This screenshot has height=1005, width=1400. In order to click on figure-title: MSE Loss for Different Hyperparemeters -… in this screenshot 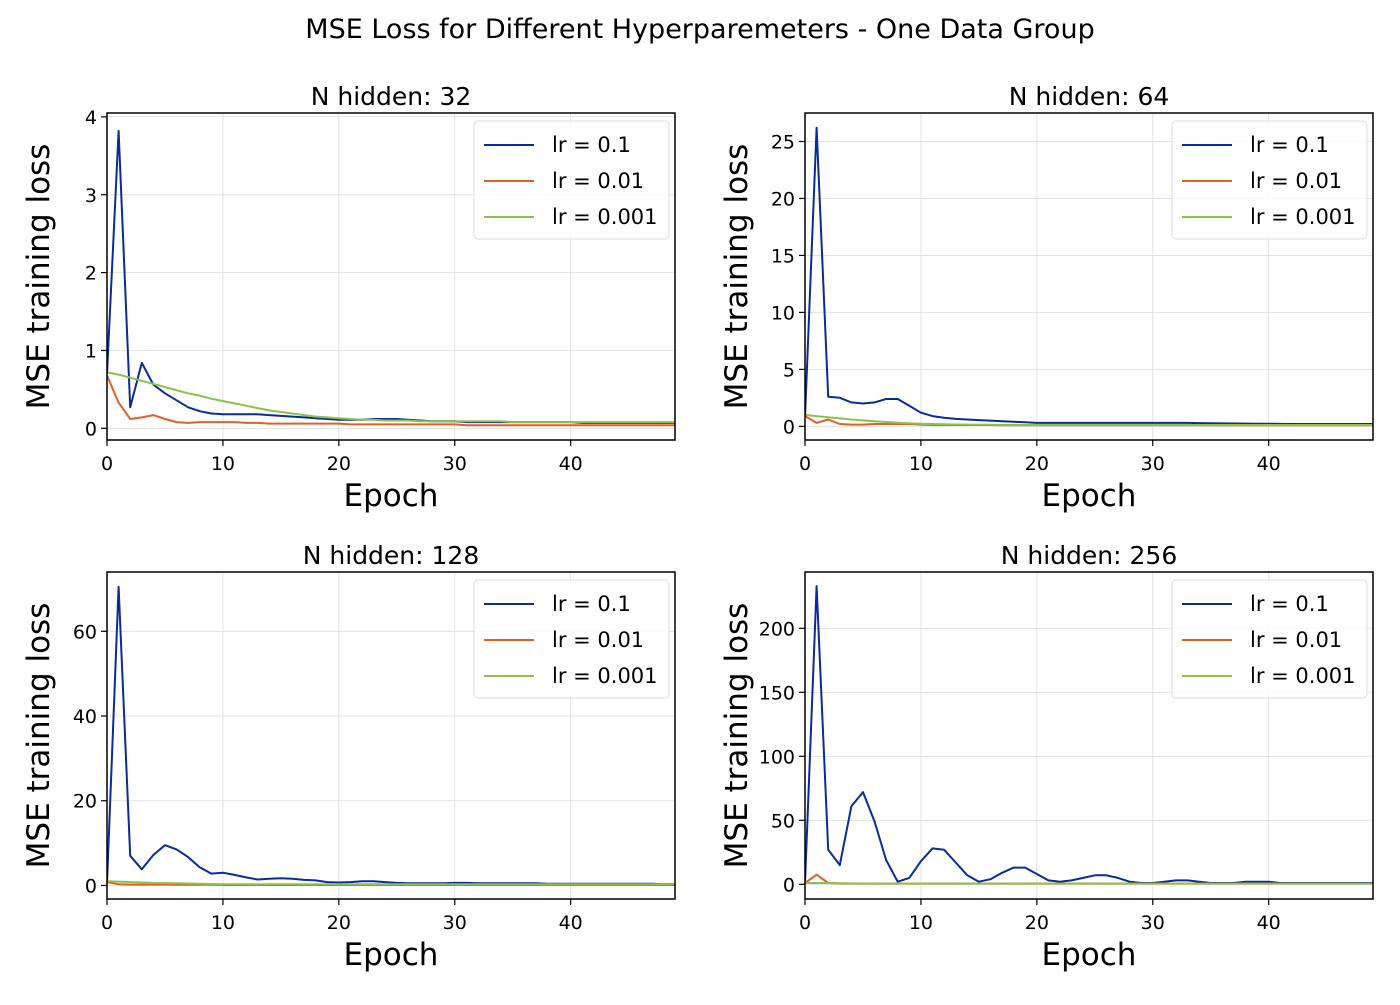, I will do `click(700, 29)`.